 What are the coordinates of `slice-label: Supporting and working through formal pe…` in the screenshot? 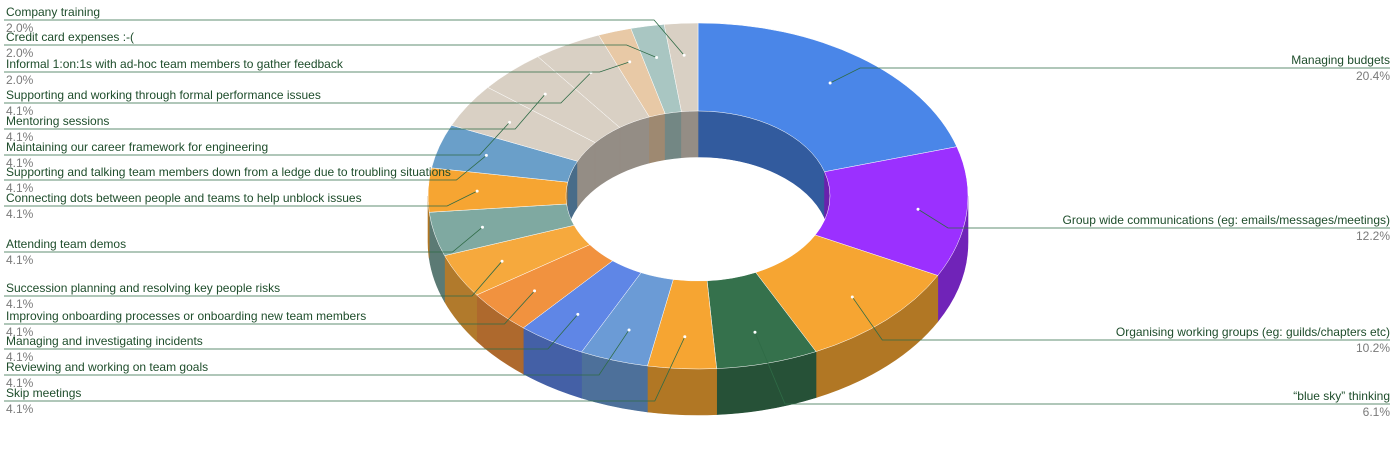 It's located at (163, 95).